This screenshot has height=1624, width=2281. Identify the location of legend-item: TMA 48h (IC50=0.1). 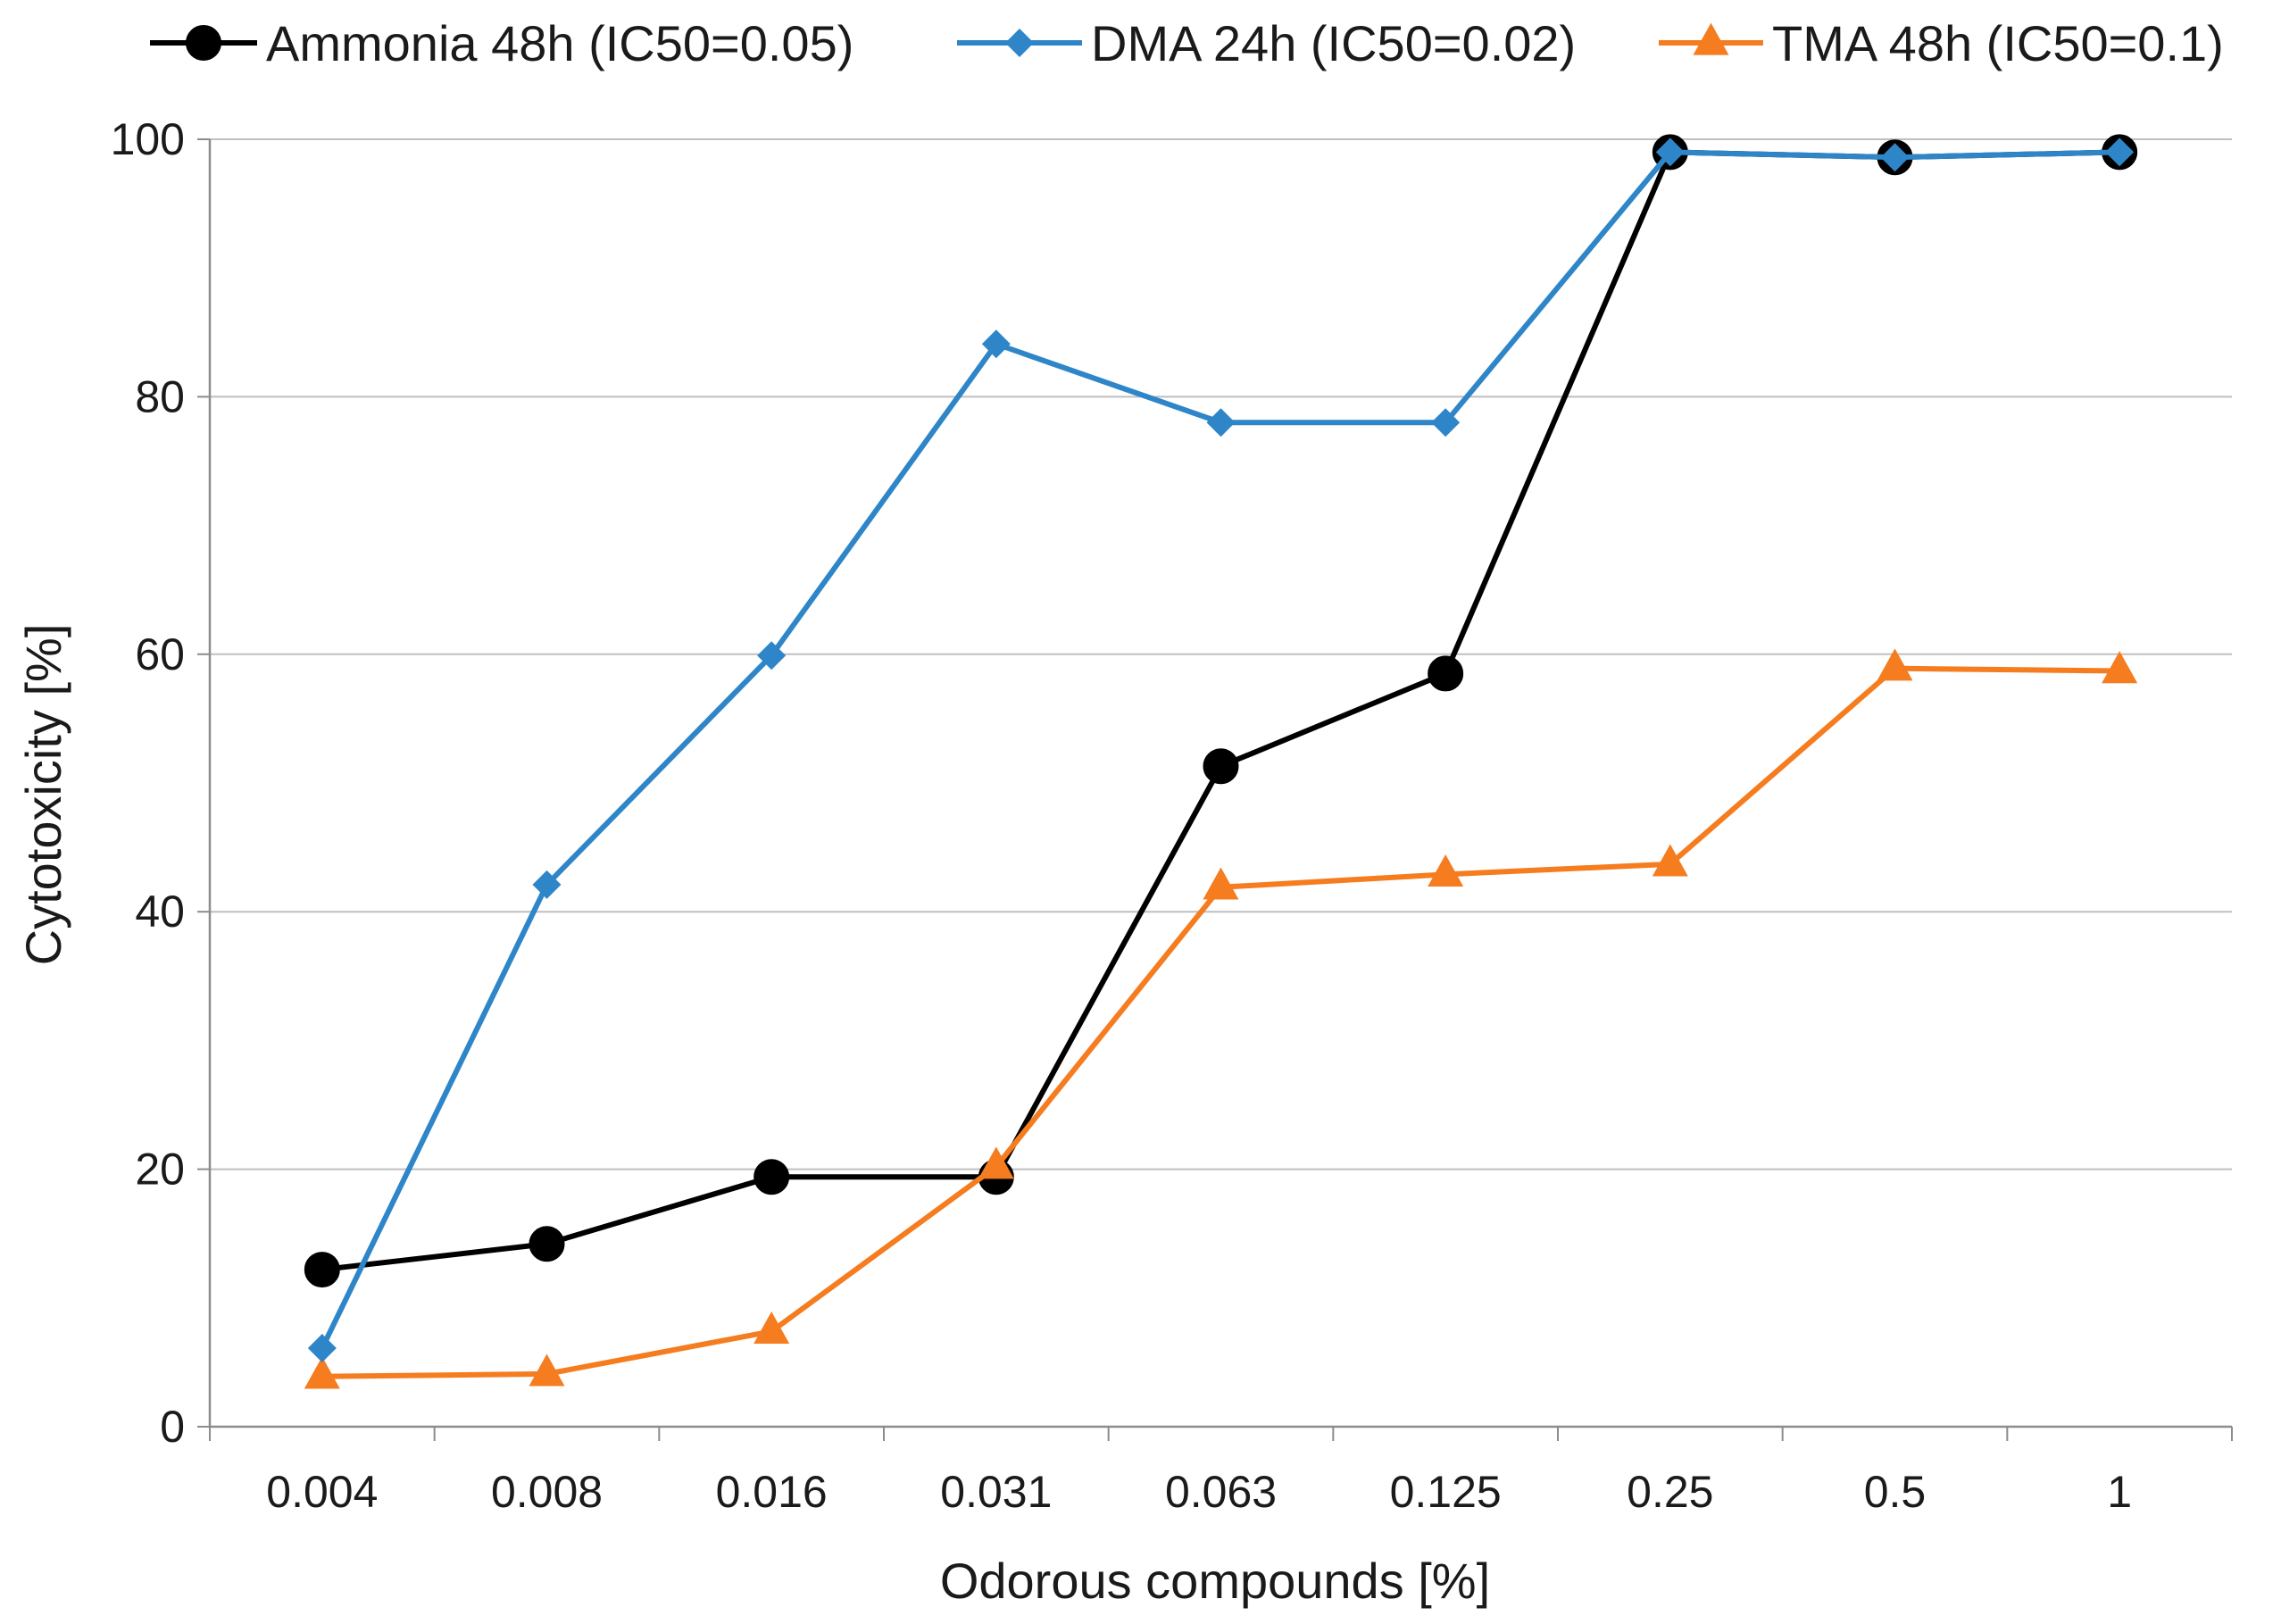
(1942, 43).